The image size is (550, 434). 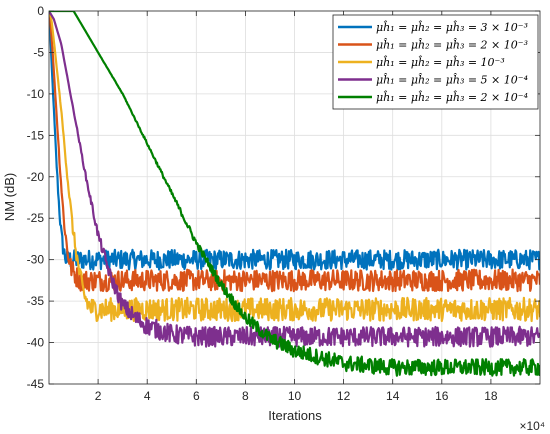 I want to click on x-tick-label: 4, so click(x=147, y=396).